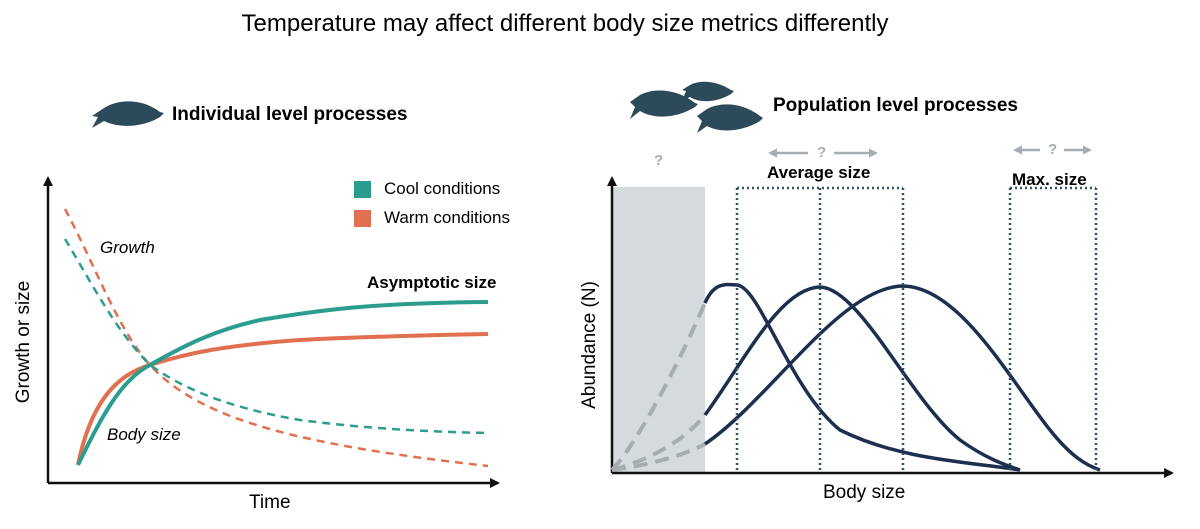 The height and width of the screenshot is (529, 1200). What do you see at coordinates (659, 160) in the screenshot?
I see `shaded-question-mark: ?` at bounding box center [659, 160].